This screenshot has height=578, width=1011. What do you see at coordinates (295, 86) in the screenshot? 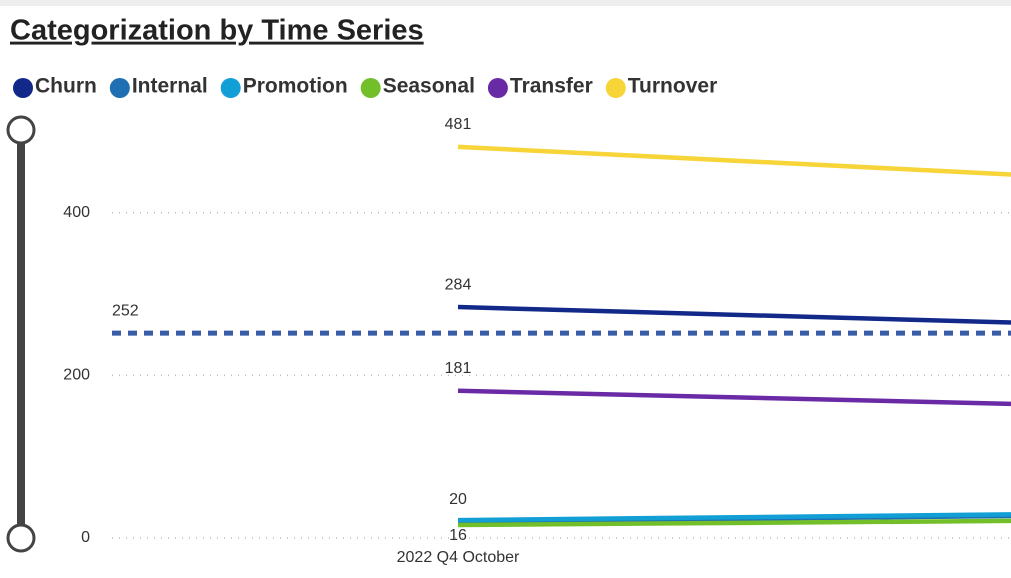
I see `legend-label: Promotion` at bounding box center [295, 86].